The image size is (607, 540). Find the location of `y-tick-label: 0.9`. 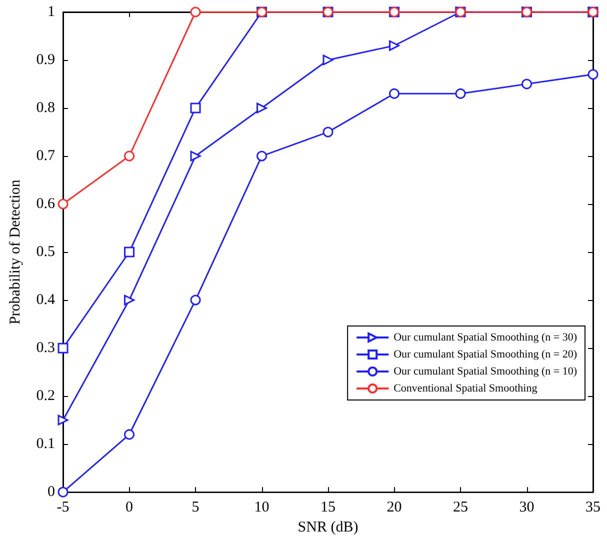

y-tick-label: 0.9 is located at coordinates (45, 60).